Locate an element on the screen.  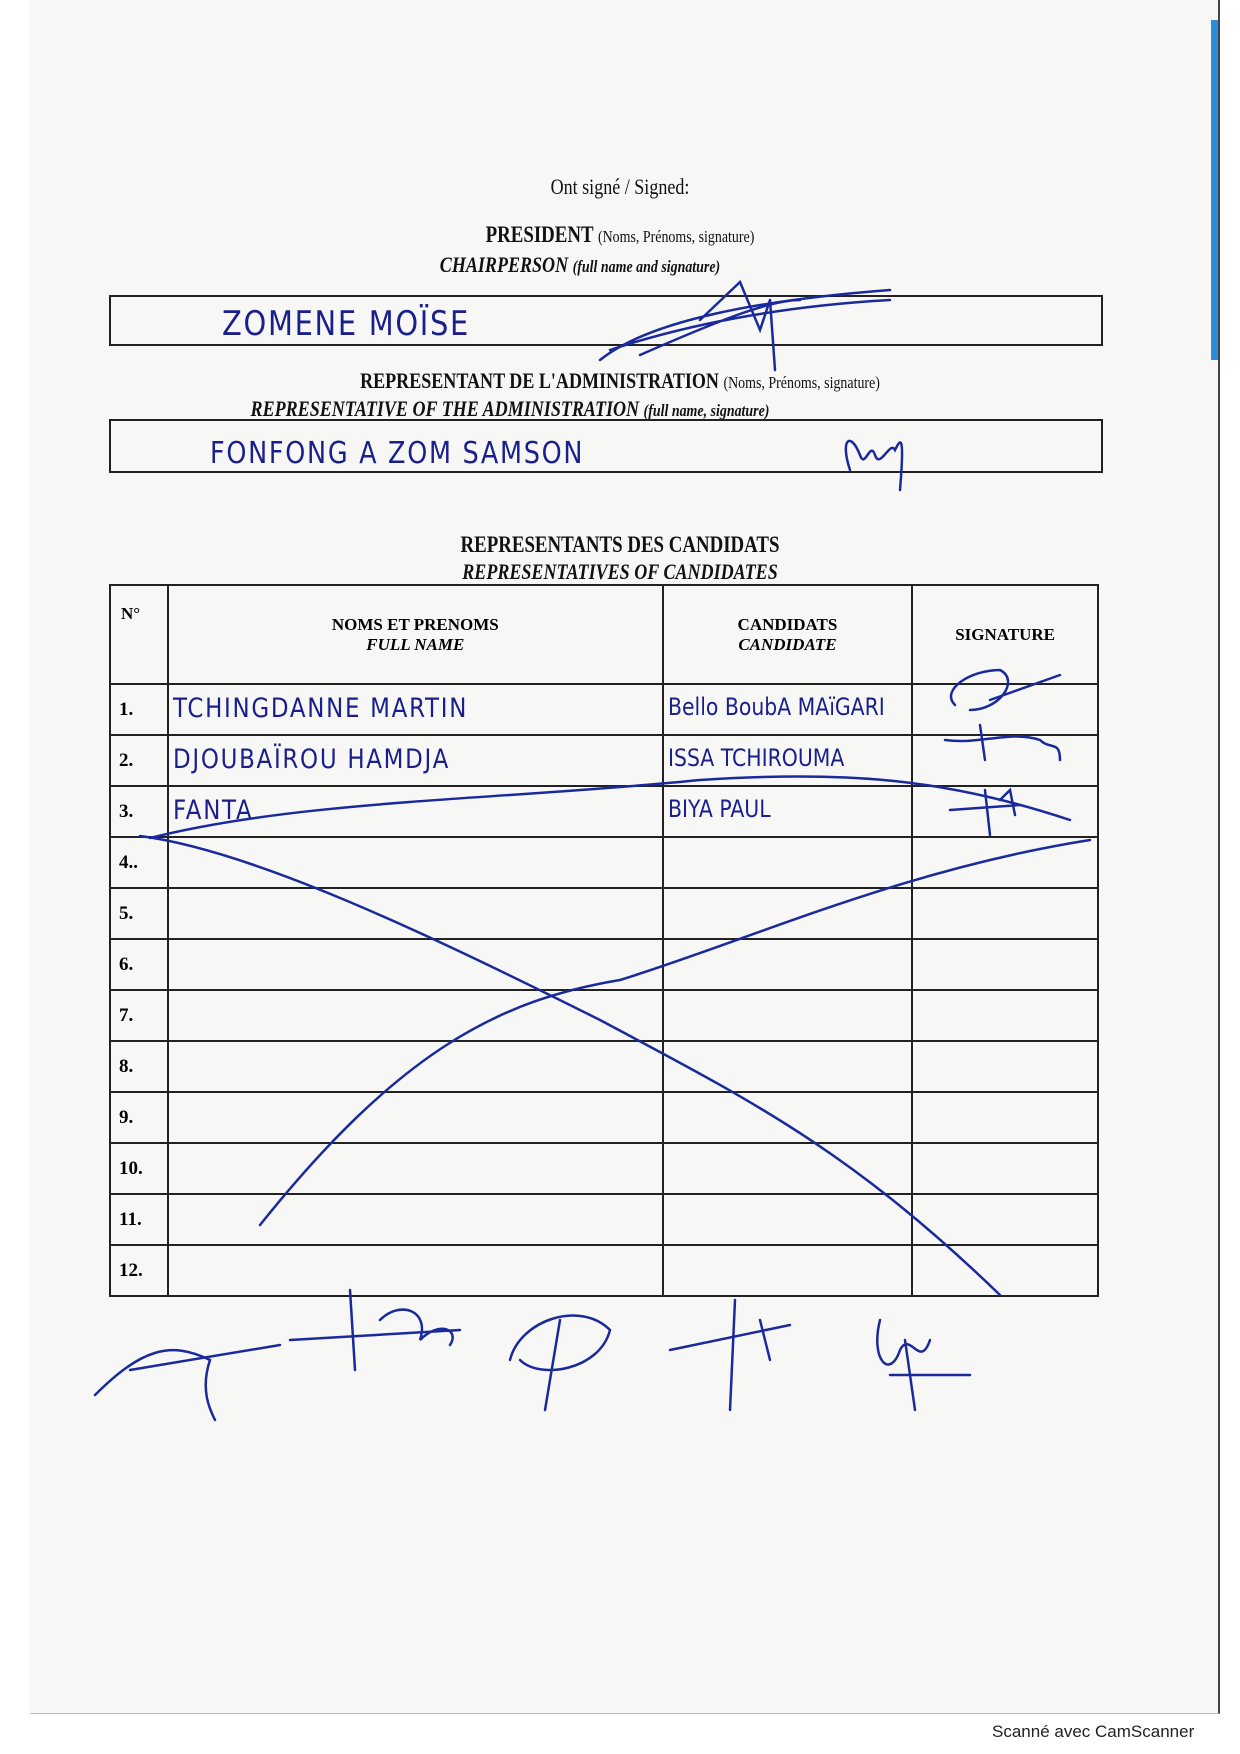
administration-title-fr: REPRESENTANT DE L'ADMINISTRATION is located at coordinates (539, 380).